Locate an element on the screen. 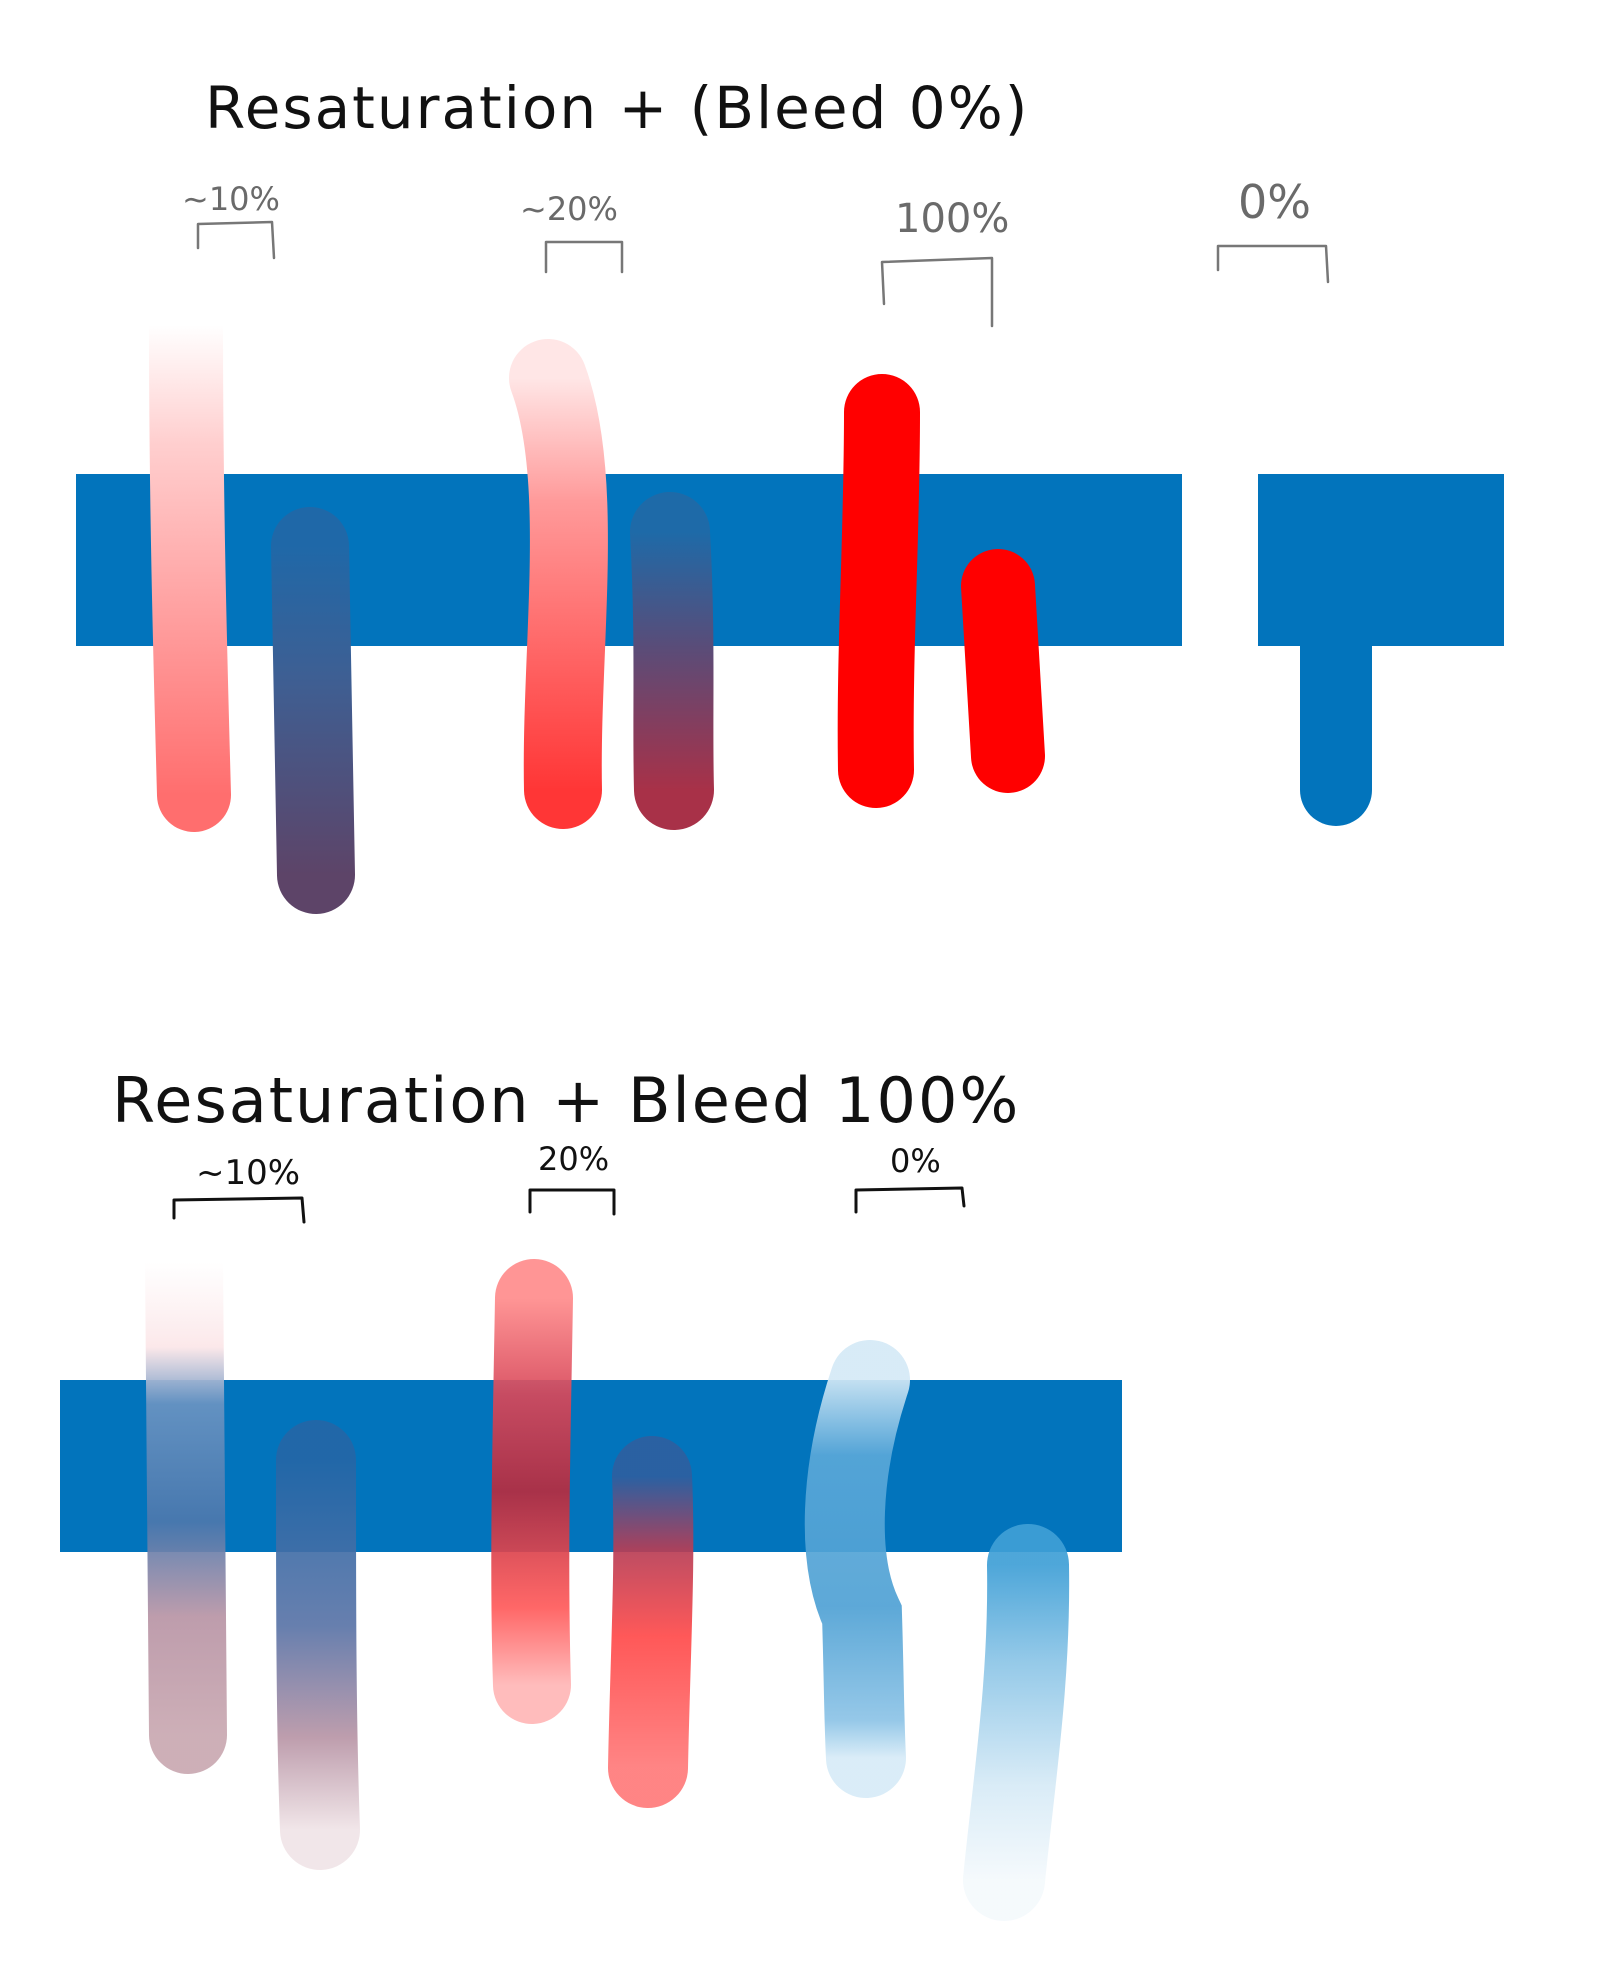 The image size is (1604, 1966). top-panel-title: Resaturation + (Bleed 0%) is located at coordinates (617, 108).